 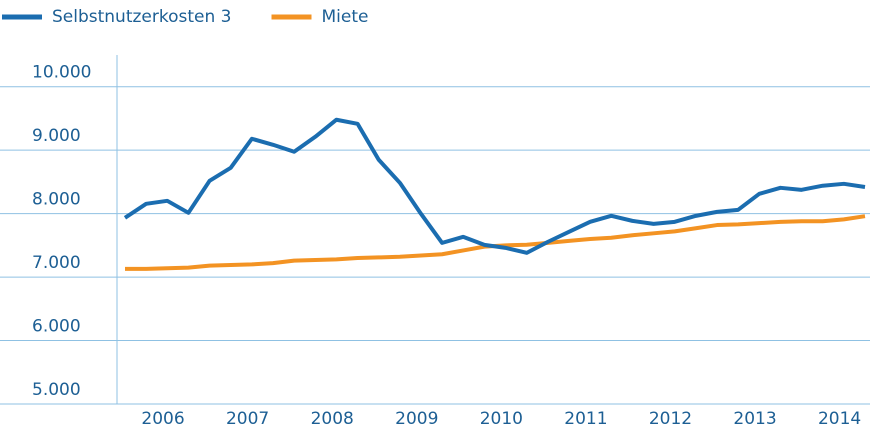 What do you see at coordinates (416, 419) in the screenshot?
I see `x-tick-label: 2009` at bounding box center [416, 419].